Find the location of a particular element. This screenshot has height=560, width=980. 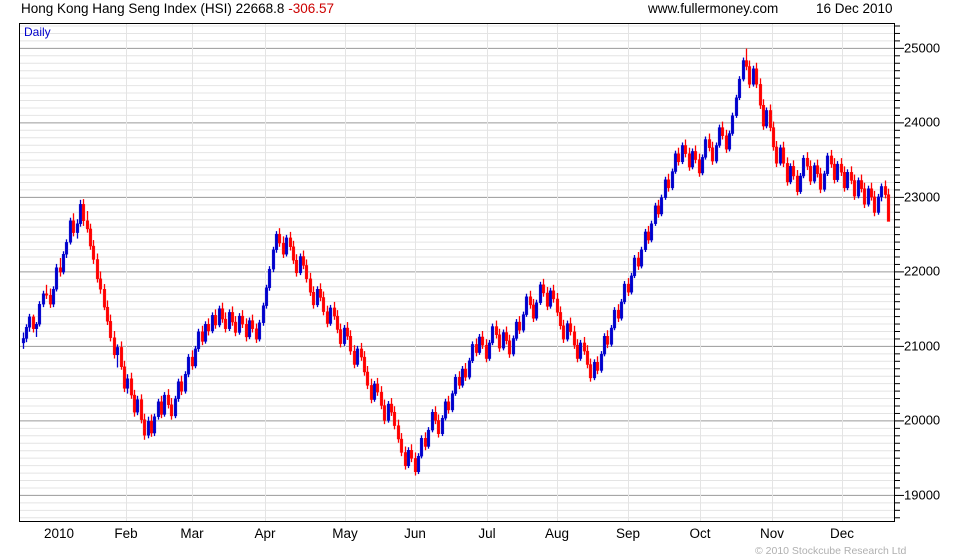

x-axis-tick-label: 2010 is located at coordinates (59, 533).